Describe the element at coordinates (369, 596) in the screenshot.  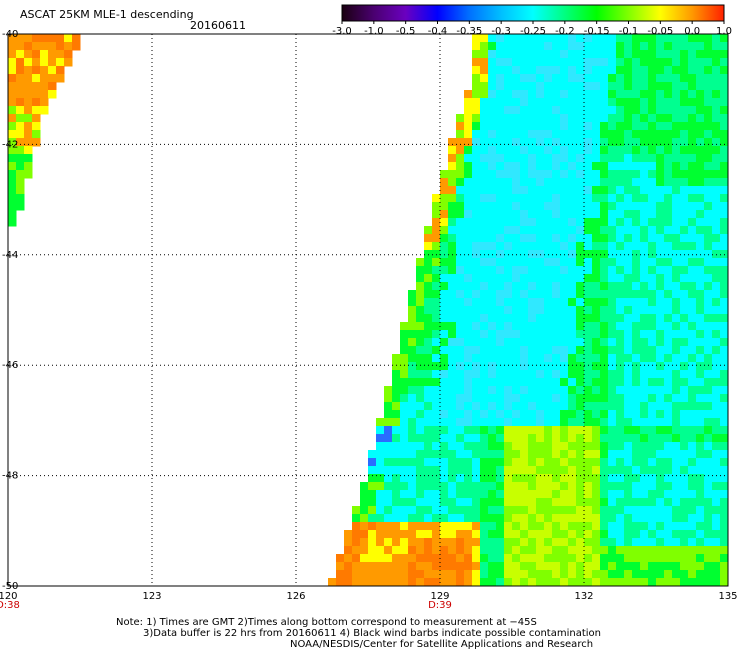
I see `longitude-labels: 120 123 126 129 132 135` at that location.